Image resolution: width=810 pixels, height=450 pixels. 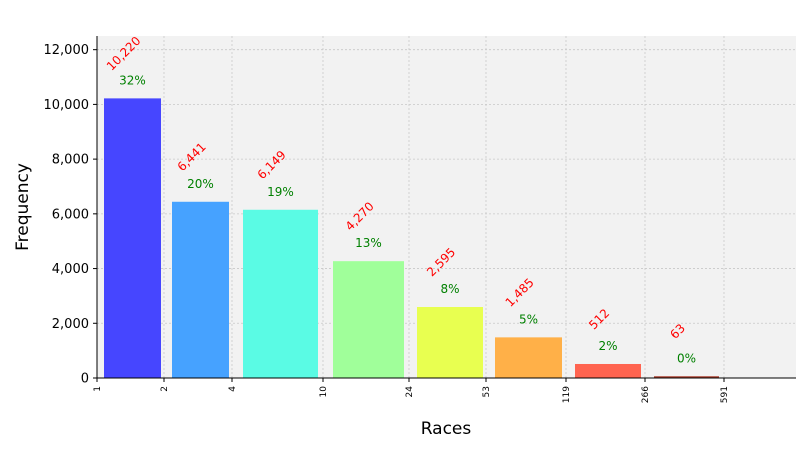 I want to click on x-tick-label: 1, so click(x=98, y=389).